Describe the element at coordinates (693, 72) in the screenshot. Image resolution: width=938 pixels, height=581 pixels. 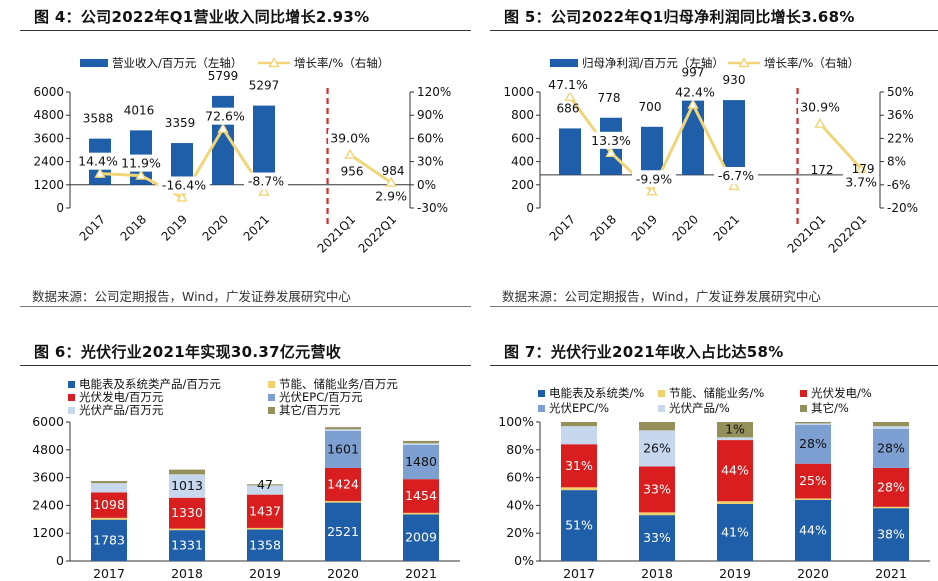
I see `bar-value-label: 997` at that location.